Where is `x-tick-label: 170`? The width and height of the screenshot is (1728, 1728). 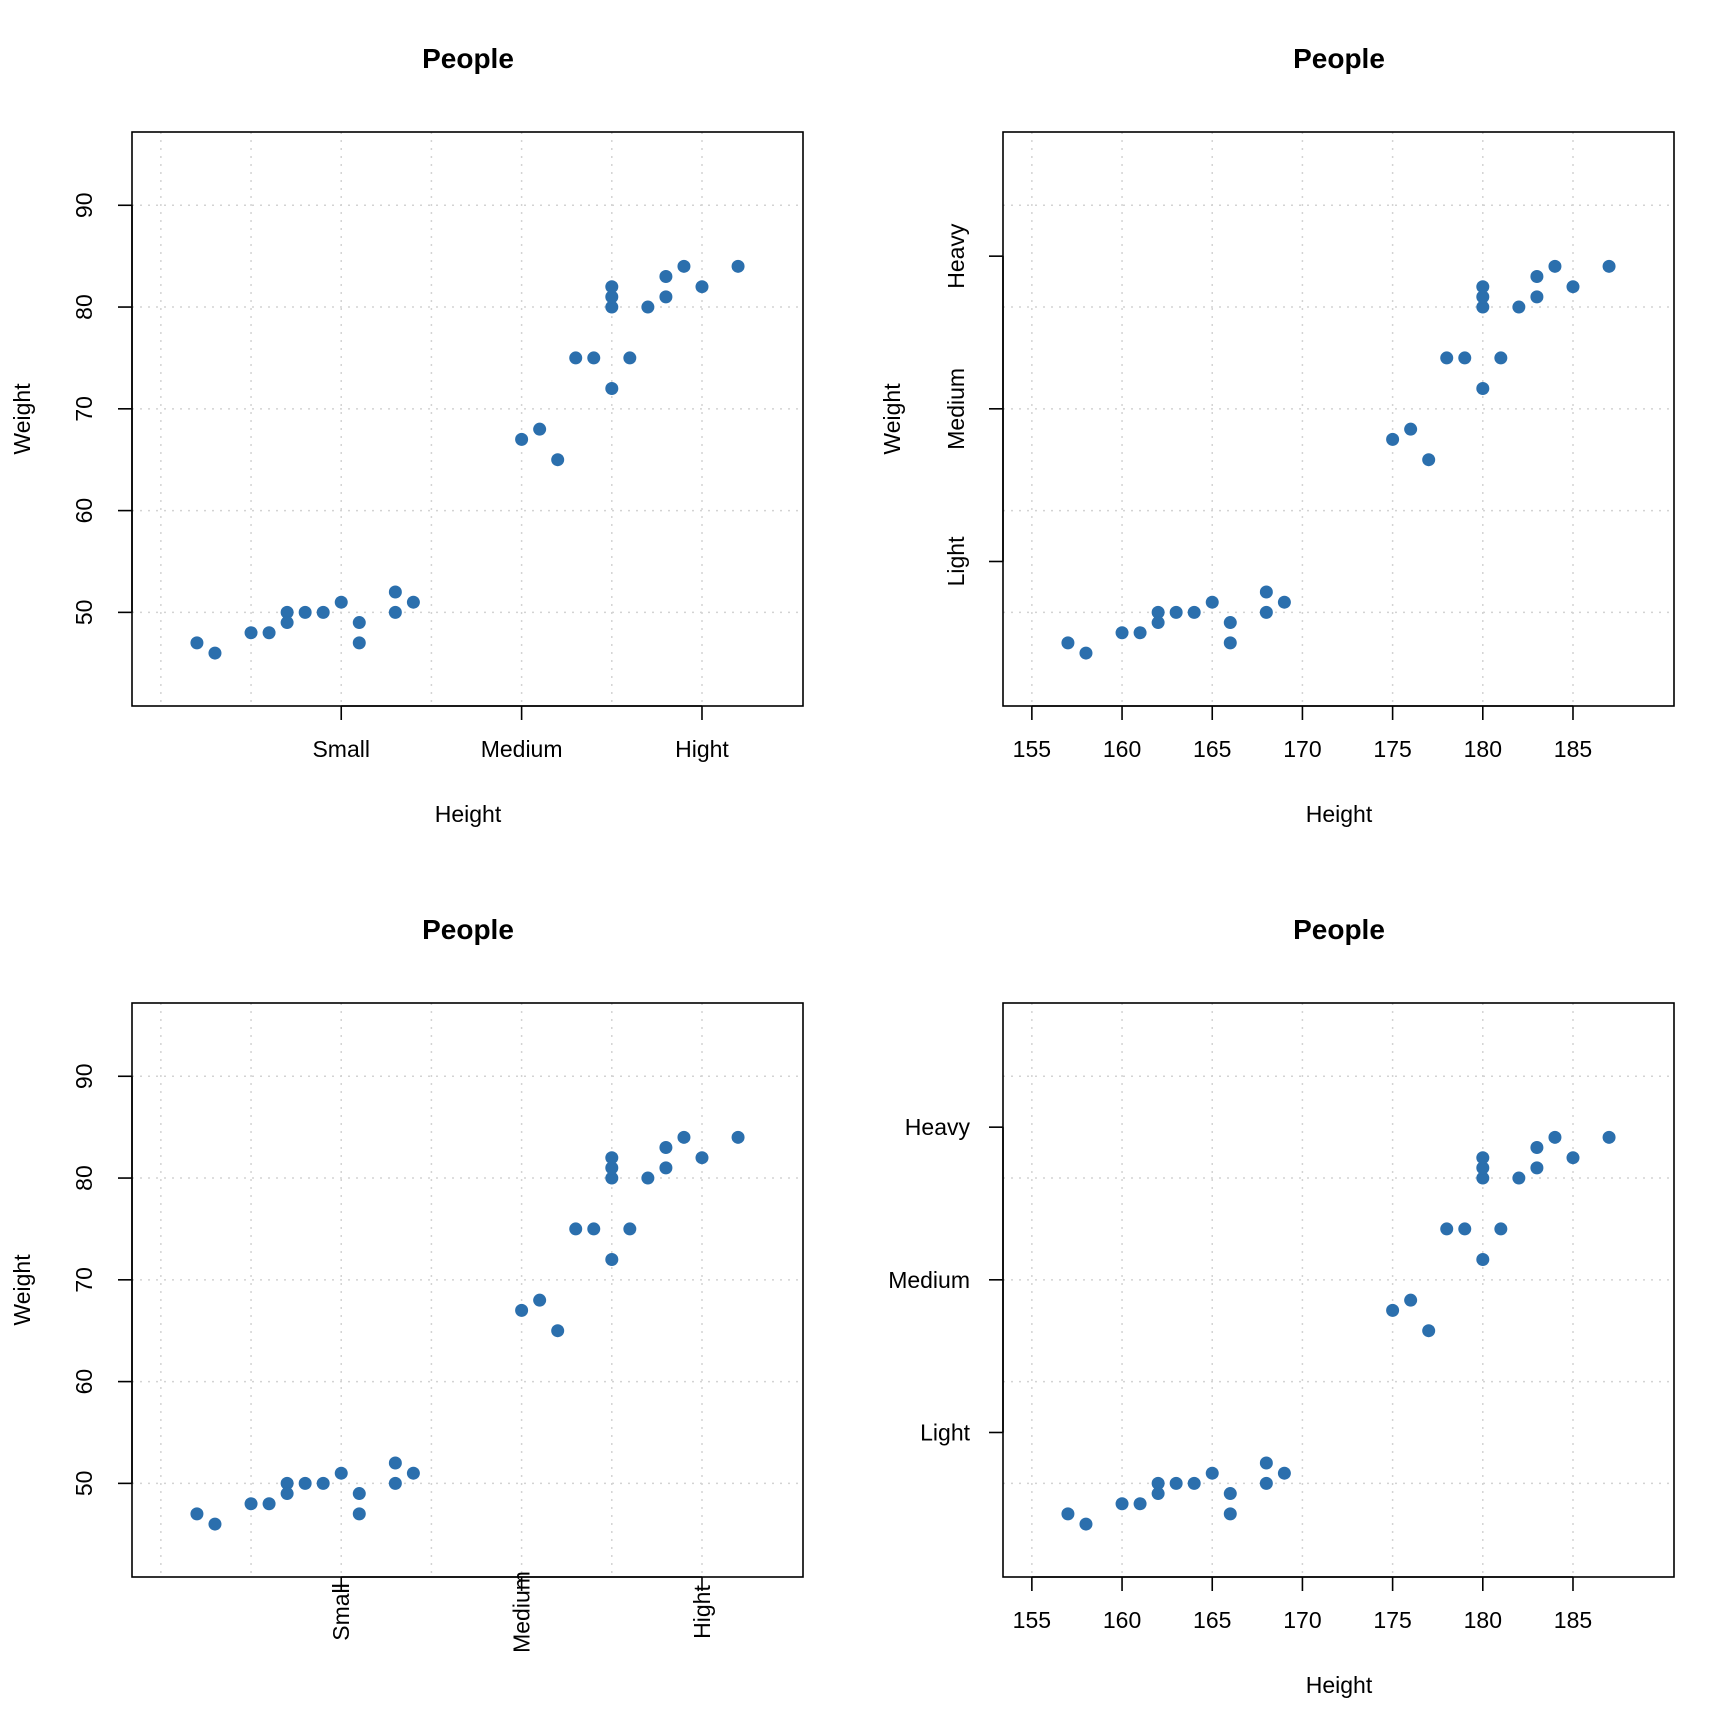
x-tick-label: 170 is located at coordinates (1302, 749).